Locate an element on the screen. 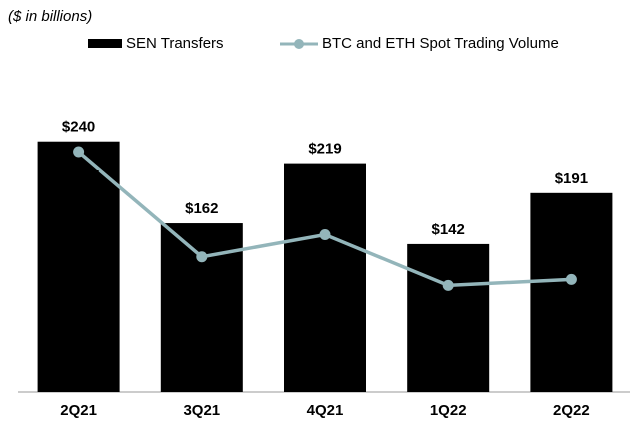 Image resolution: width=634 pixels, height=424 pixels. bar-value-label: $219 is located at coordinates (324, 149).